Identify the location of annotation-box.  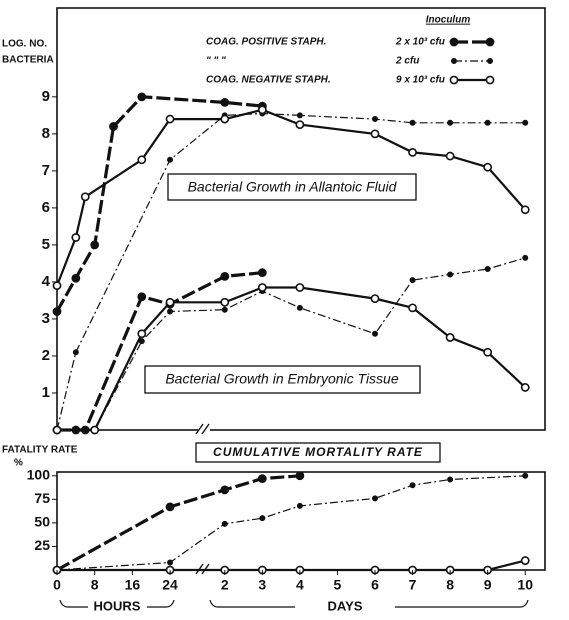
(282, 379).